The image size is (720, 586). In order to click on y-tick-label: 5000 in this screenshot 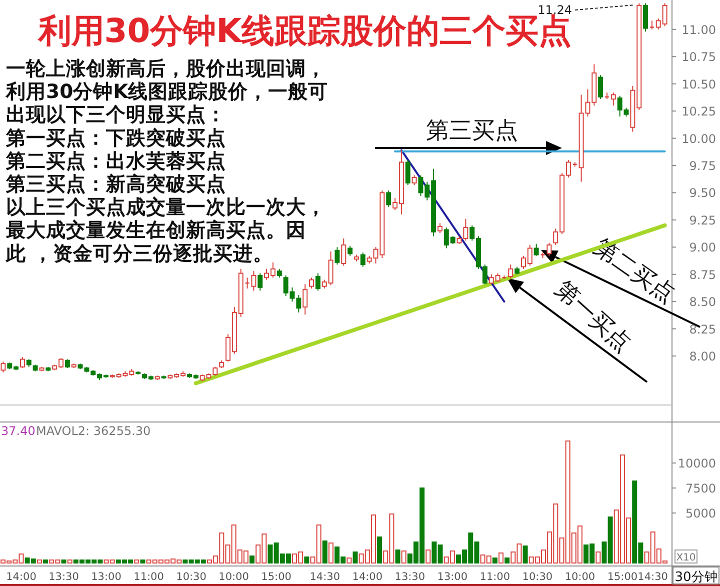, I will do `click(700, 513)`.